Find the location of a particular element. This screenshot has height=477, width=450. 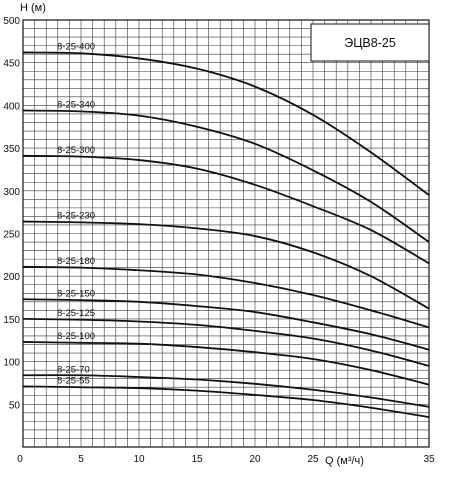

y-tick-label: 450 is located at coordinates (11, 64).